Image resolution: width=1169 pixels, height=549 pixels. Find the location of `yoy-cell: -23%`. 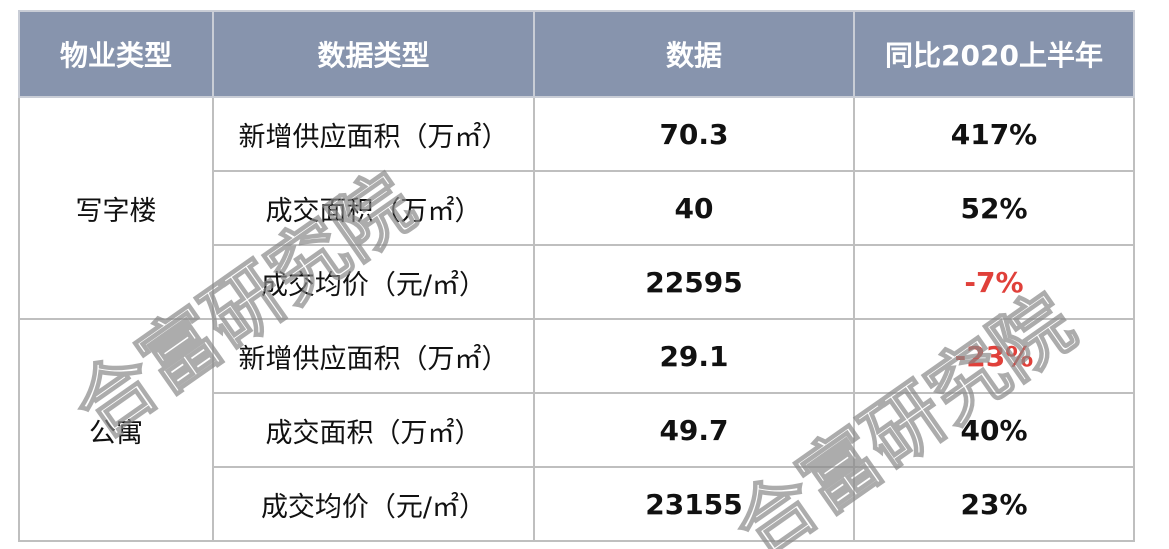

yoy-cell: -23% is located at coordinates (994, 356).